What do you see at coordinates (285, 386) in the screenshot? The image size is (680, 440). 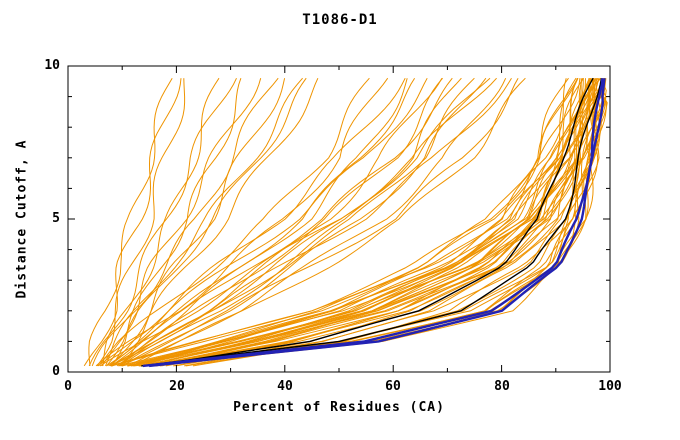 I see `x-tick-label: 40` at bounding box center [285, 386].